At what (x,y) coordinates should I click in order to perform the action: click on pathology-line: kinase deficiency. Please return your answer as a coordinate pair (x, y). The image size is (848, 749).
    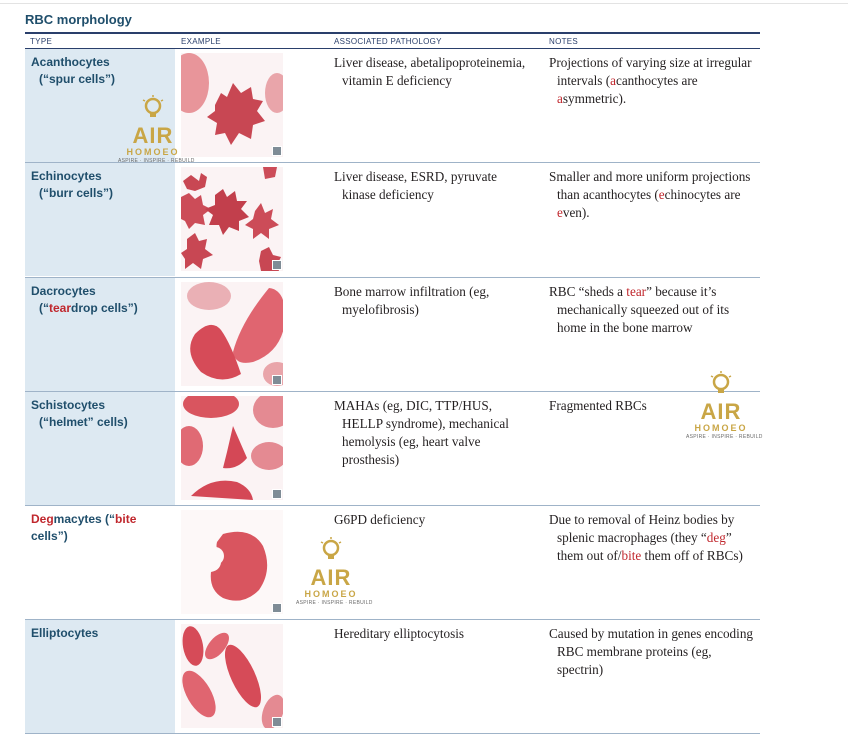
    Looking at the image, I should click on (388, 194).